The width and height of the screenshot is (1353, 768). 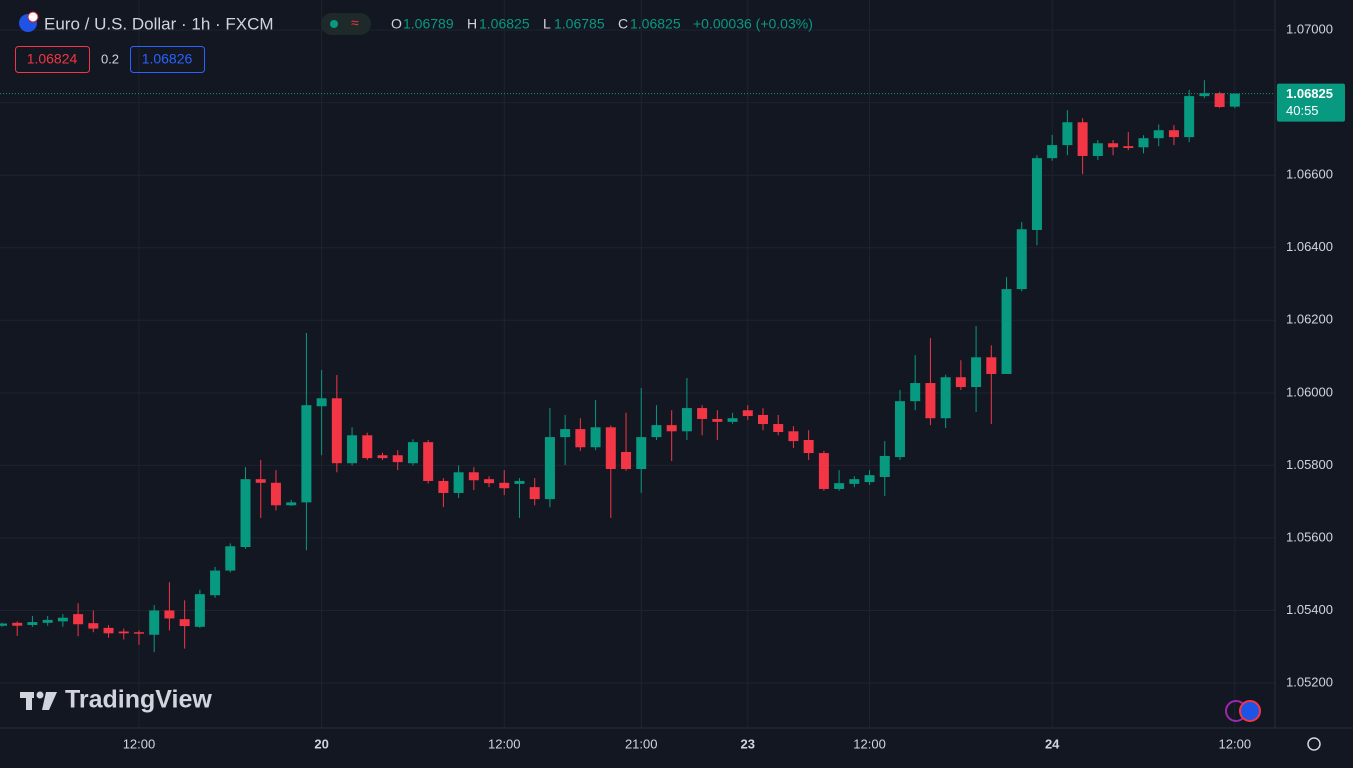 What do you see at coordinates (1052, 743) in the screenshot?
I see `x-tick-label: 24` at bounding box center [1052, 743].